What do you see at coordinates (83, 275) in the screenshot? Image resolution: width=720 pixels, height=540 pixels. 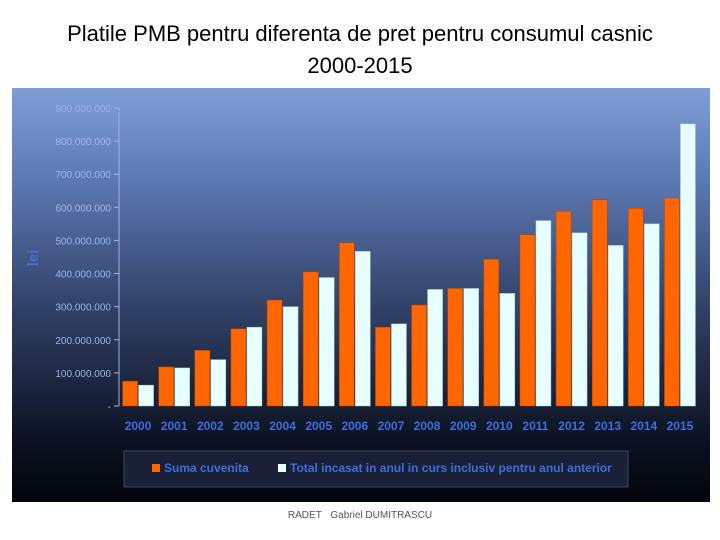 I see `y-tick-label: 400.000.000` at bounding box center [83, 275].